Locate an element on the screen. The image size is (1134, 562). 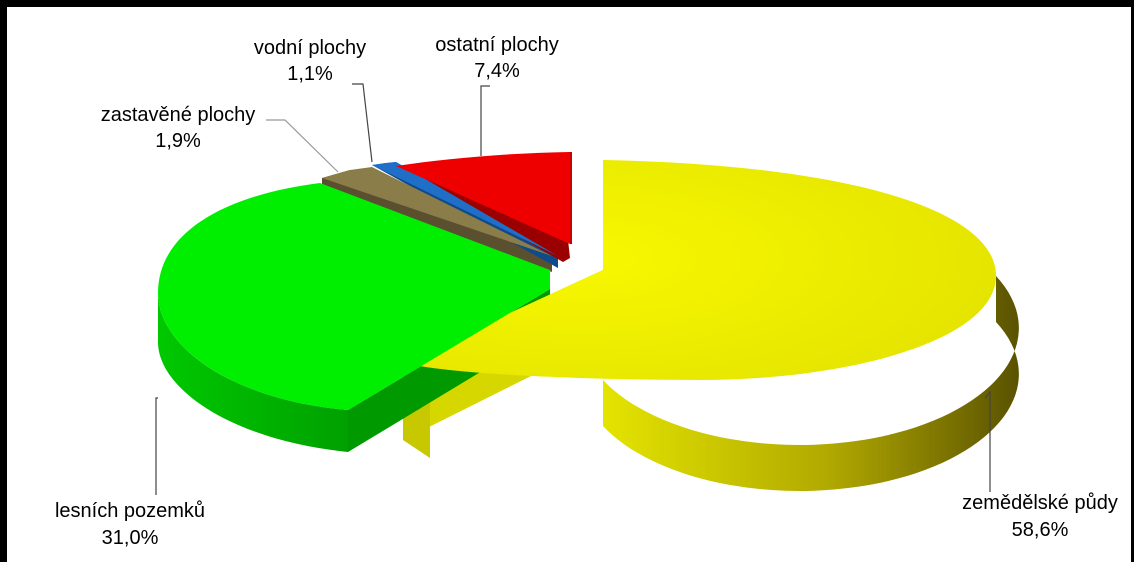
slice-vodni-plochy is located at coordinates (465, 209).